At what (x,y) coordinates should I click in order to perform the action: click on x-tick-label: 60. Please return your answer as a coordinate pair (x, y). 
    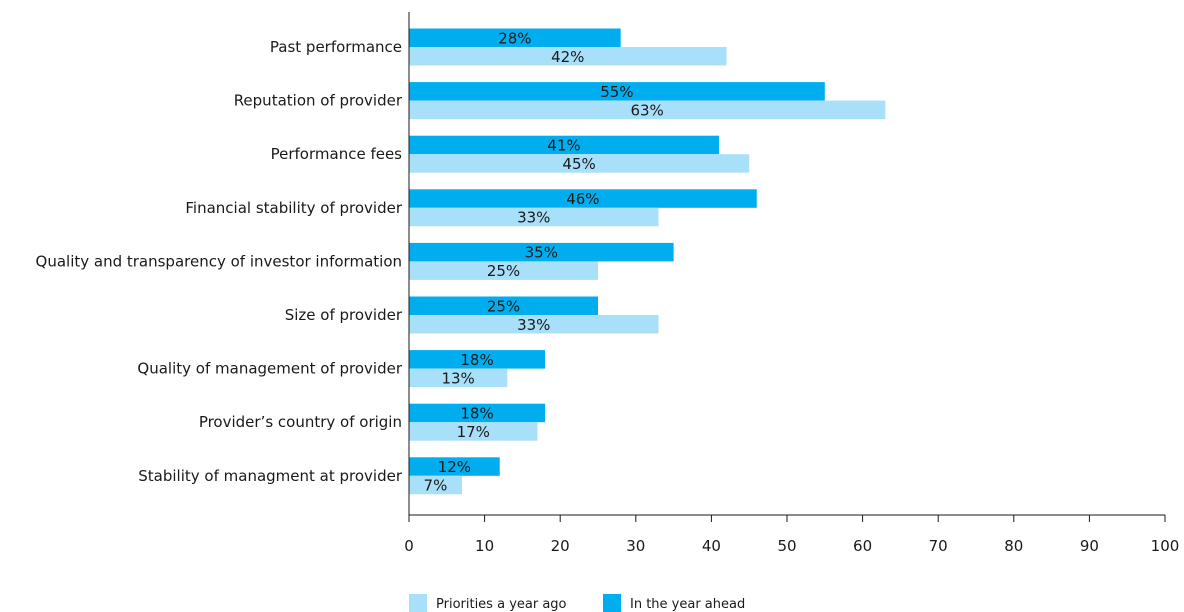
    Looking at the image, I should click on (862, 546).